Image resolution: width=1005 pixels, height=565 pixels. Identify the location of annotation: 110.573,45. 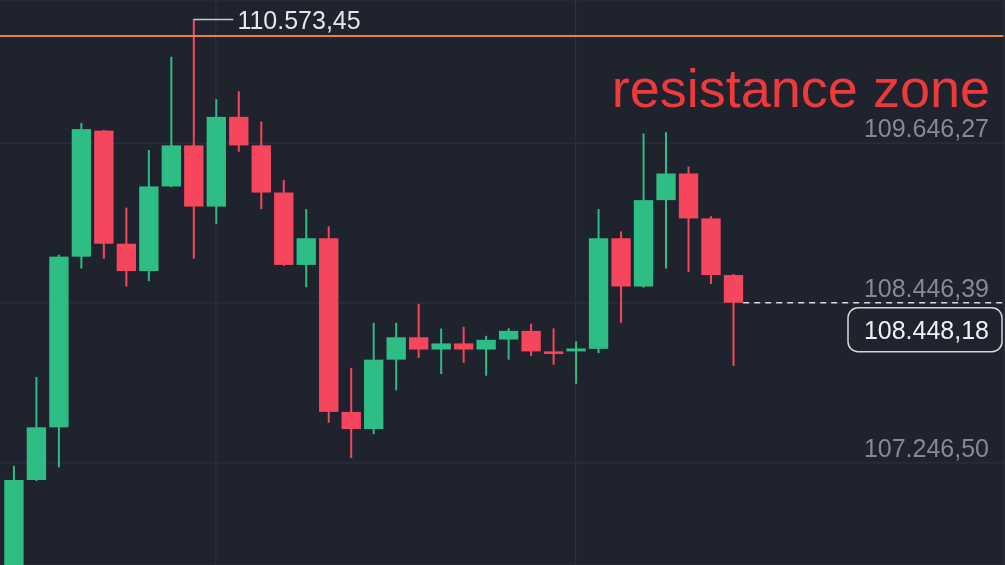
(299, 19).